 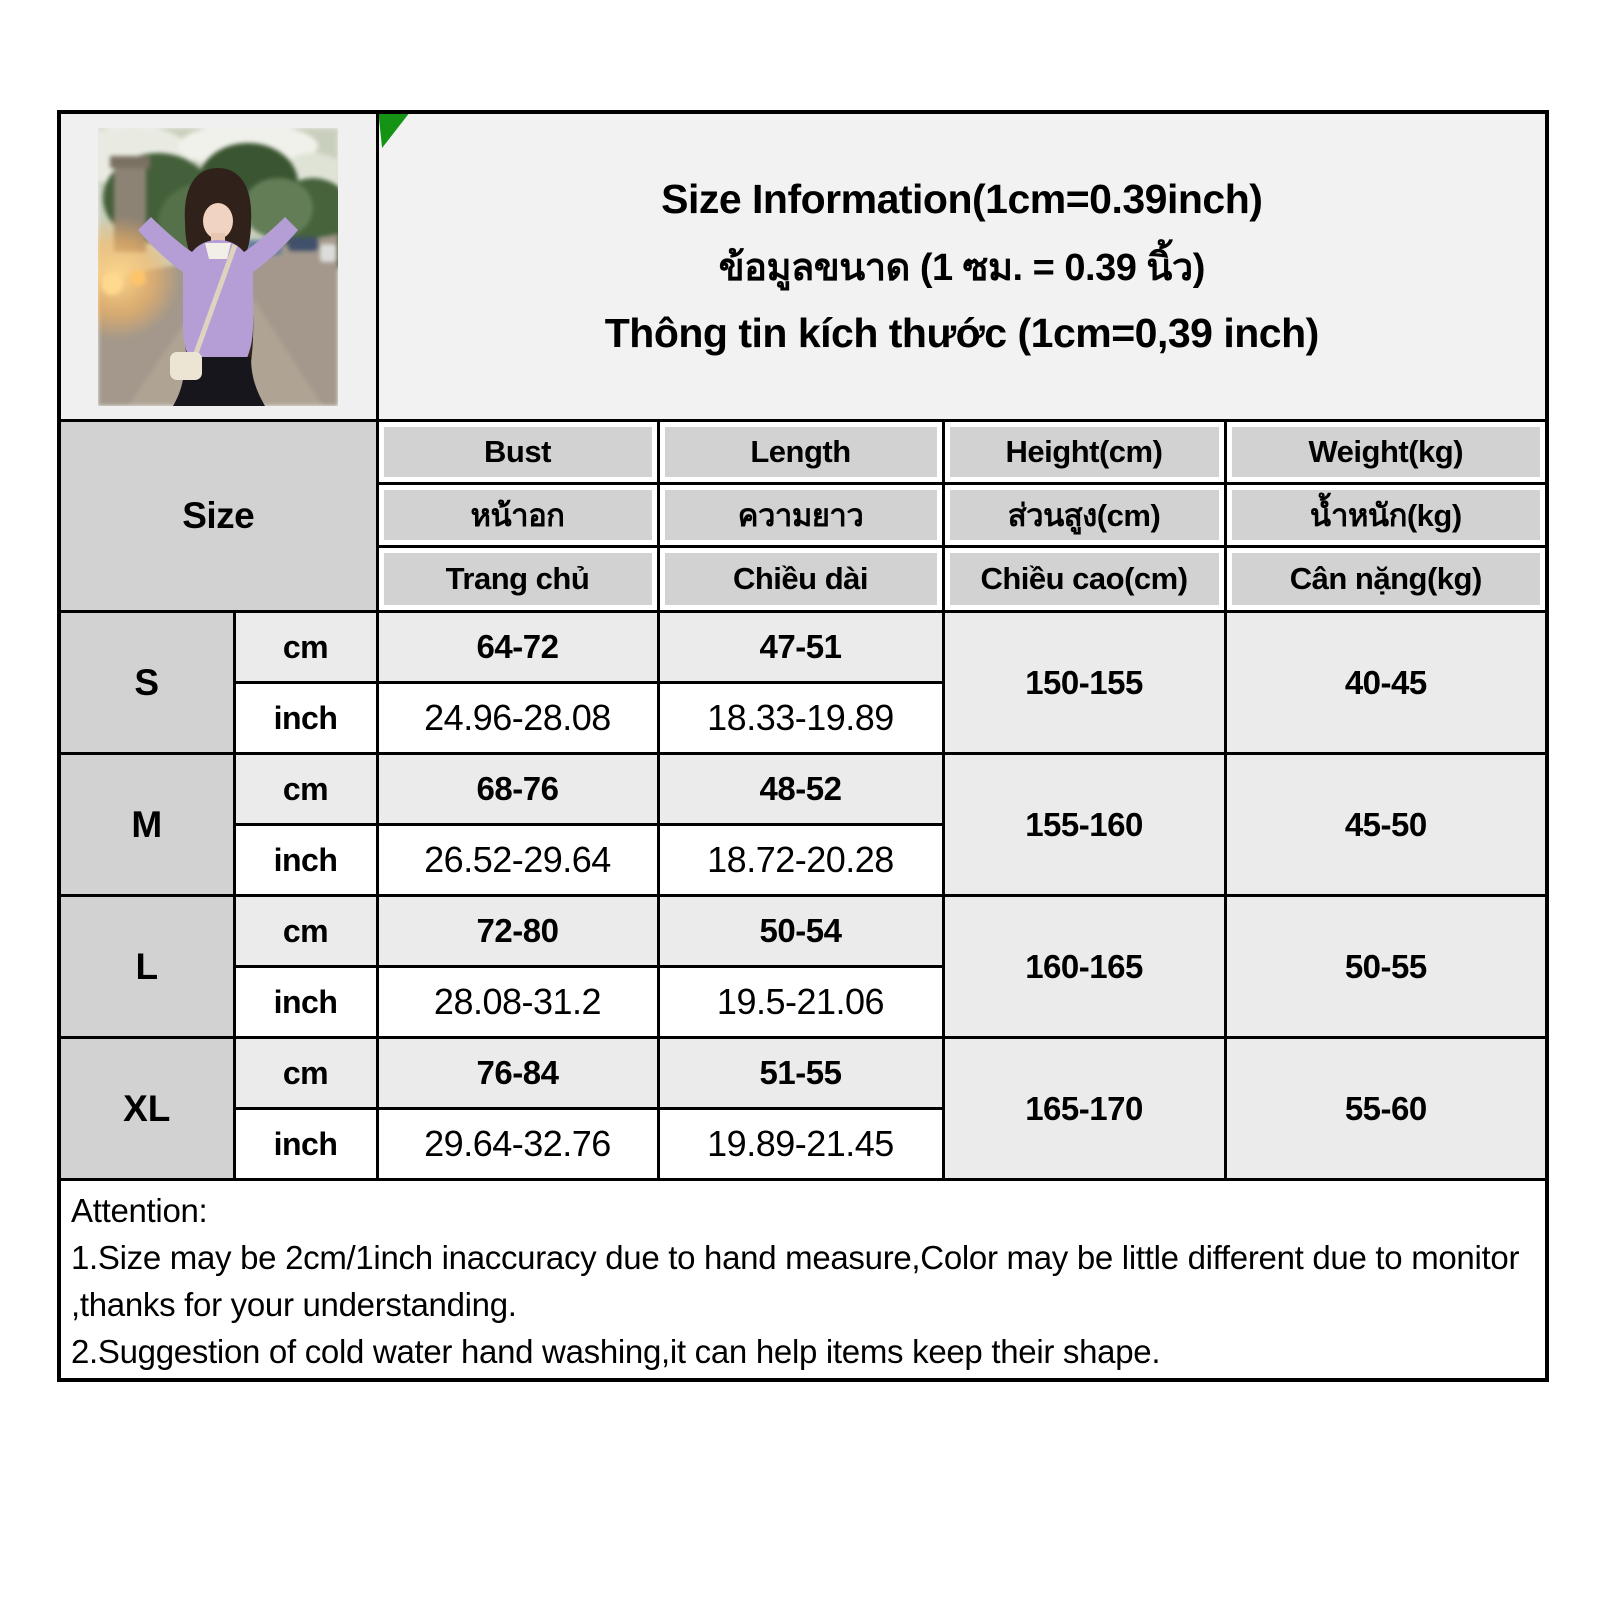 I want to click on s-length-inch-cell: 18.33-19.89, so click(x=800, y=718).